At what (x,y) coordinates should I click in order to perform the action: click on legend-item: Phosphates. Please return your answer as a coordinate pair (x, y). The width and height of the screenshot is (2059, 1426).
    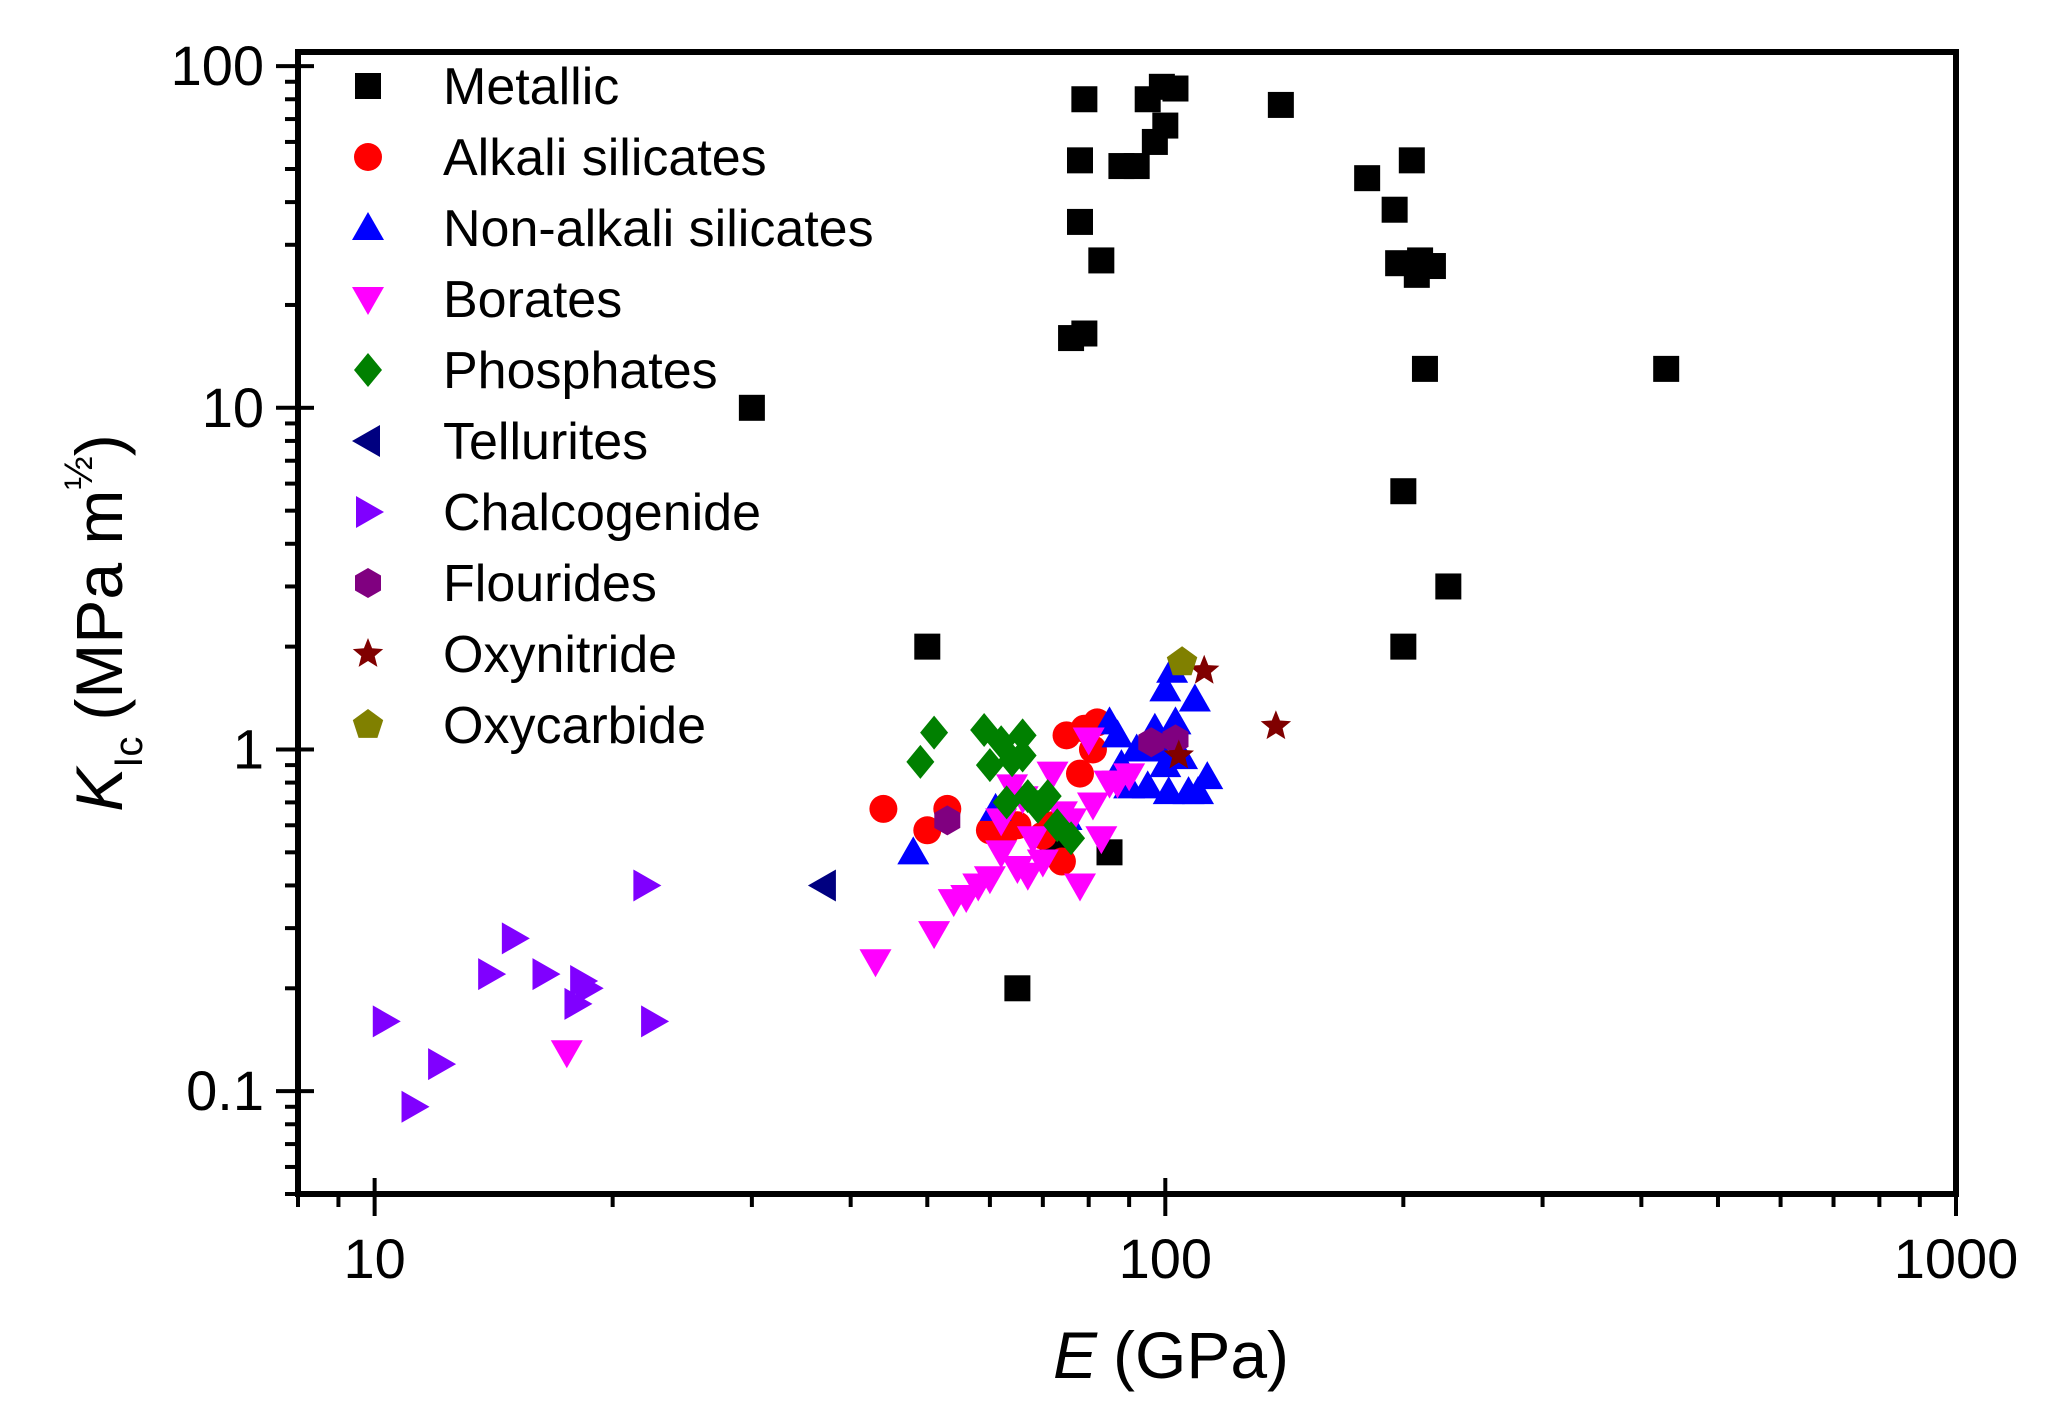
    Looking at the image, I should click on (536, 371).